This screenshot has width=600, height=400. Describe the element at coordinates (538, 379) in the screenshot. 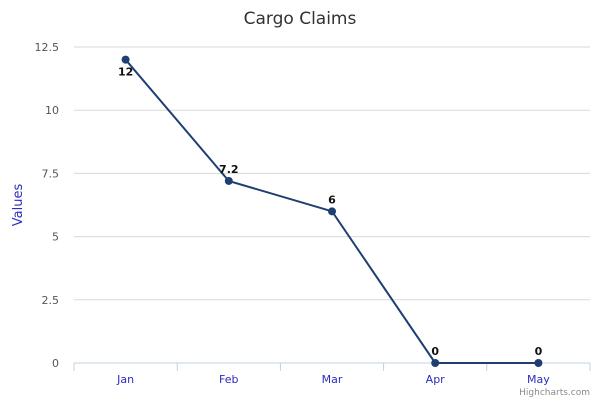

I see `x-tick-label: May` at that location.